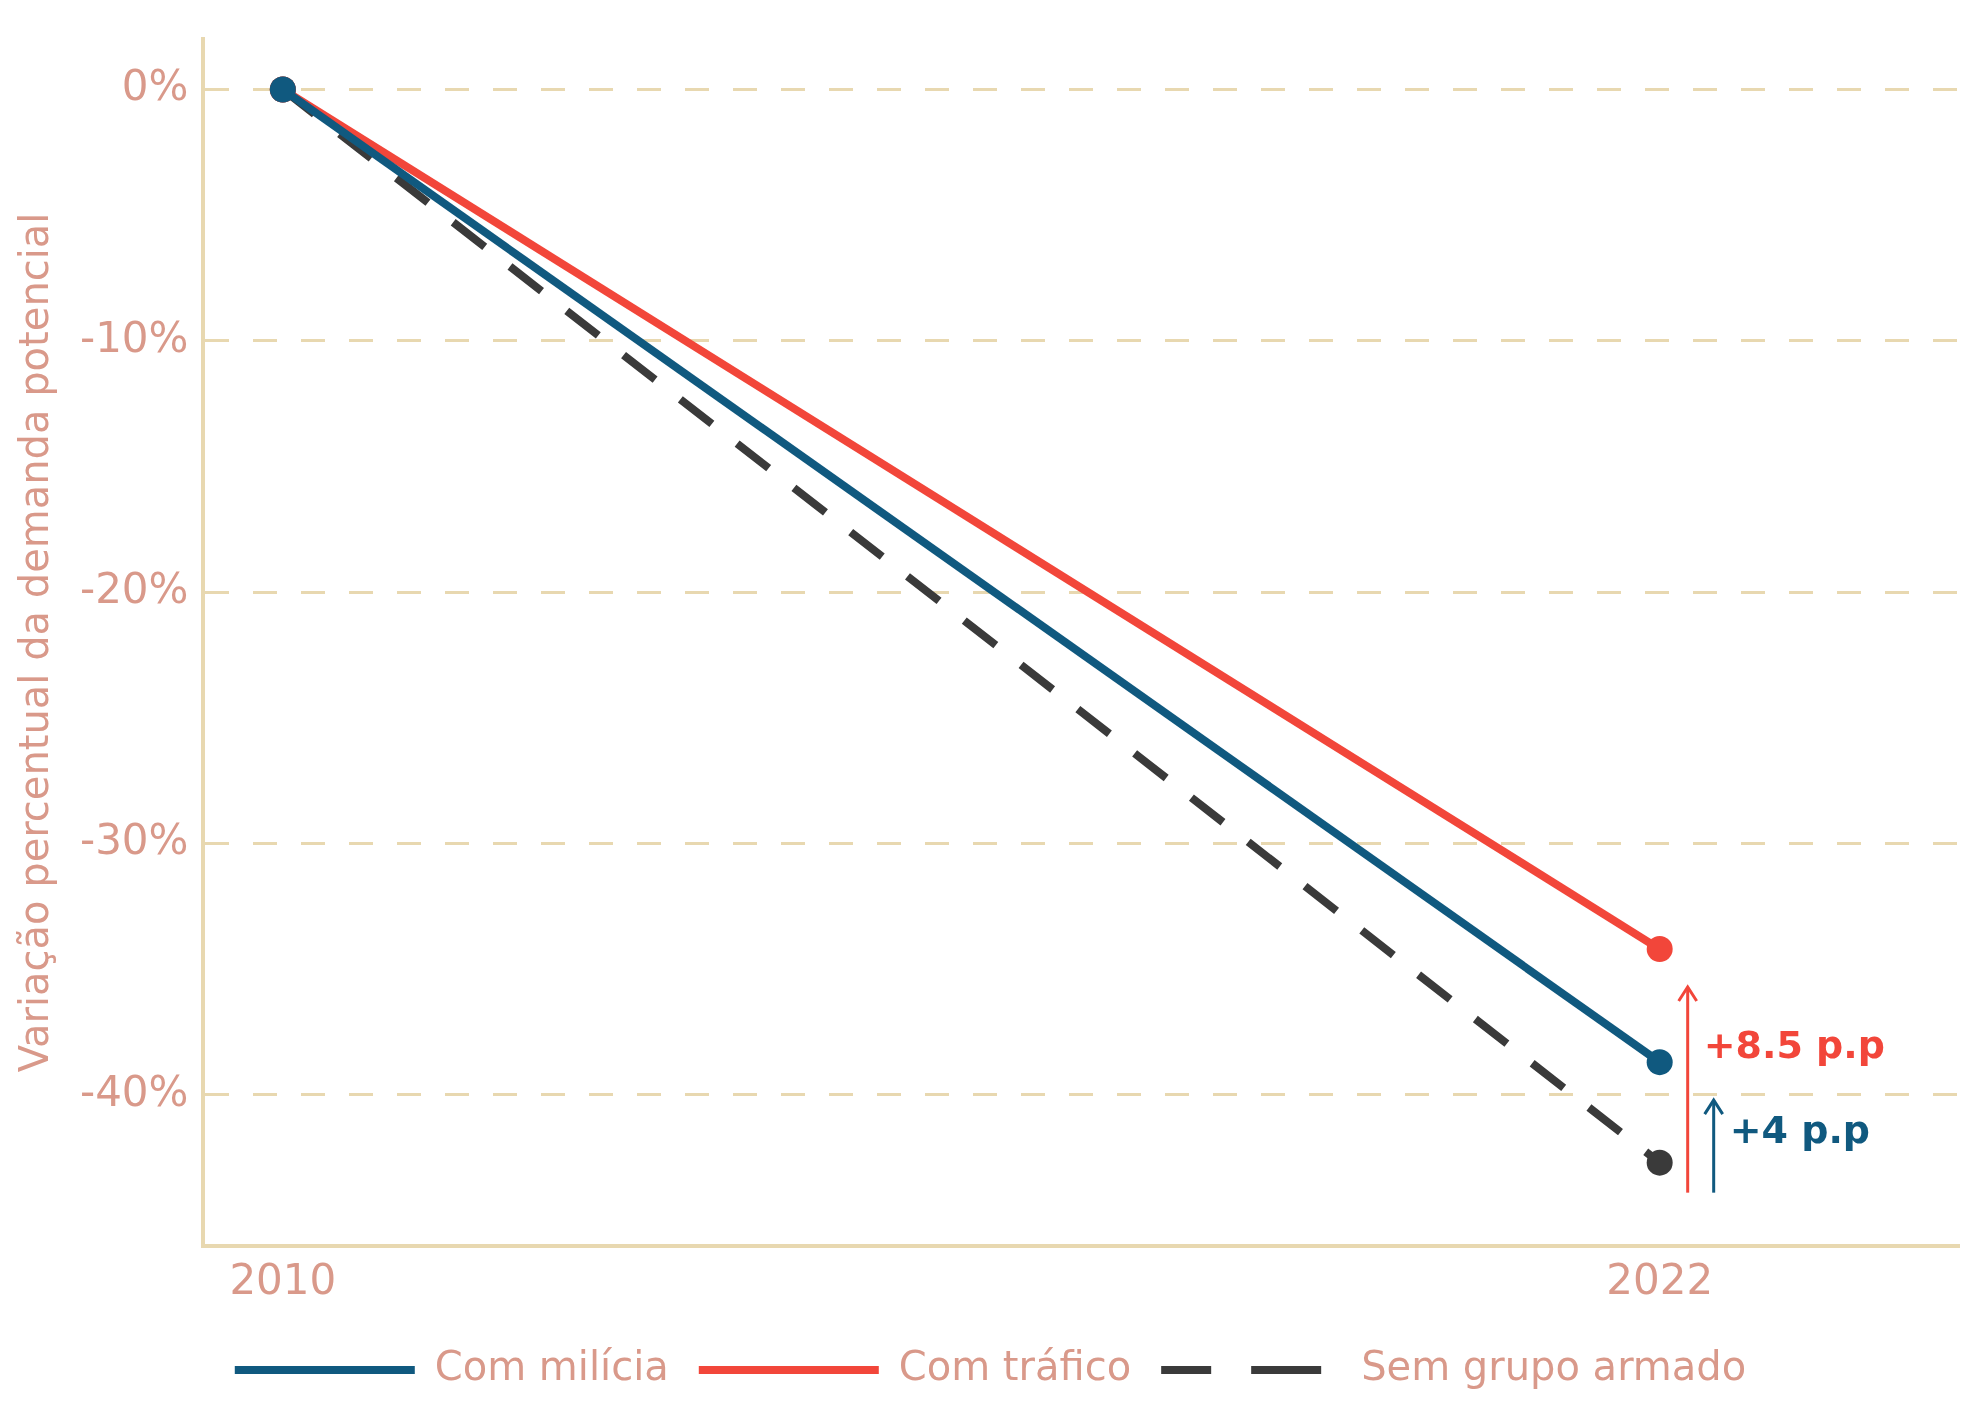 The width and height of the screenshot is (1971, 1410). I want to click on legend-label: Com milícia, so click(551, 1366).